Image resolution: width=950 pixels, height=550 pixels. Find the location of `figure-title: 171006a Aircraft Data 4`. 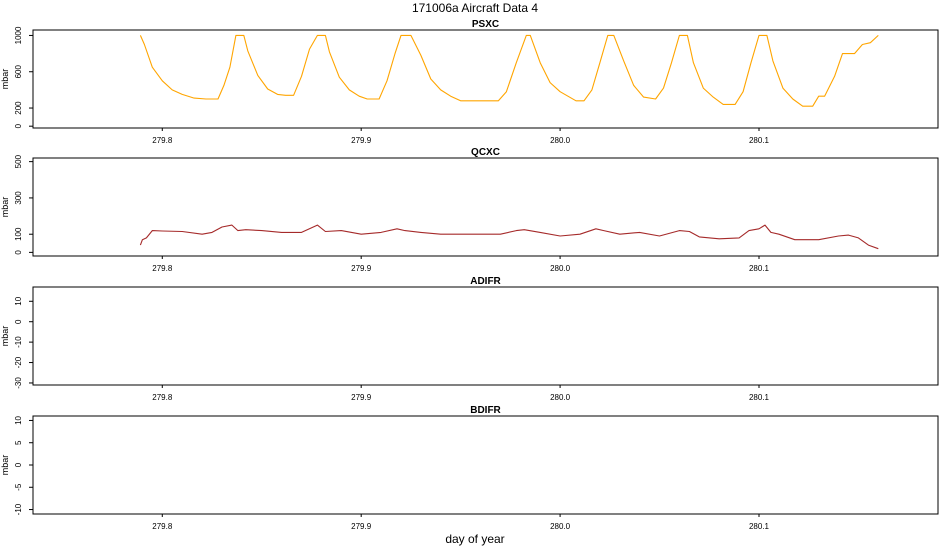

figure-title: 171006a Aircraft Data 4 is located at coordinates (475, 8).